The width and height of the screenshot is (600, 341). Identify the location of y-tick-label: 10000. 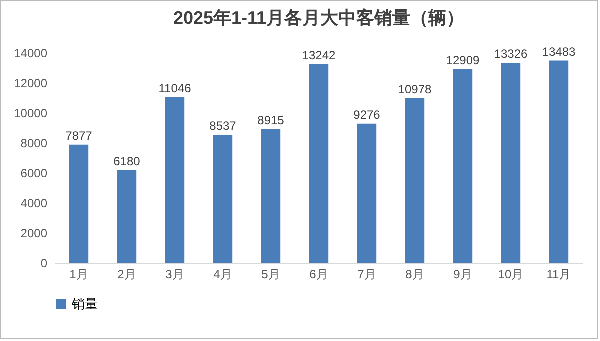
(31, 113).